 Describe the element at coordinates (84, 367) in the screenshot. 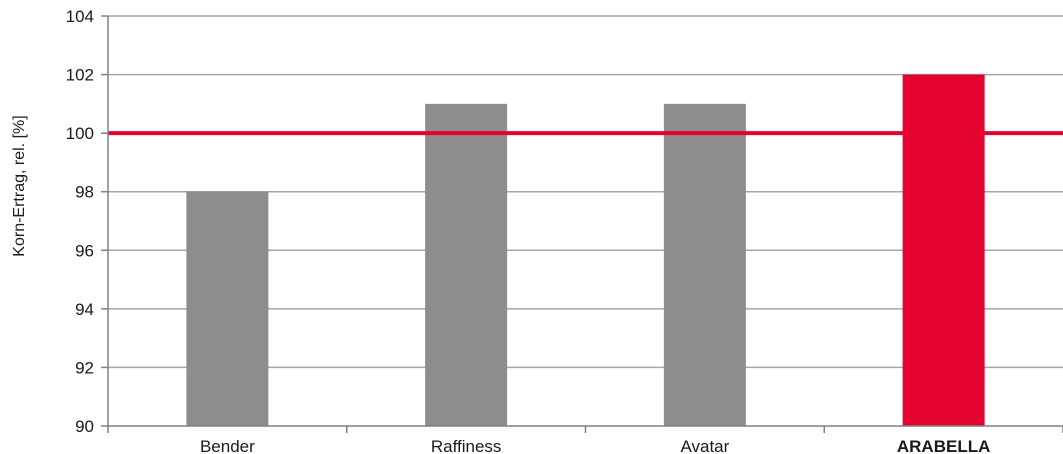

I see `y-tick-label-92: 92` at that location.